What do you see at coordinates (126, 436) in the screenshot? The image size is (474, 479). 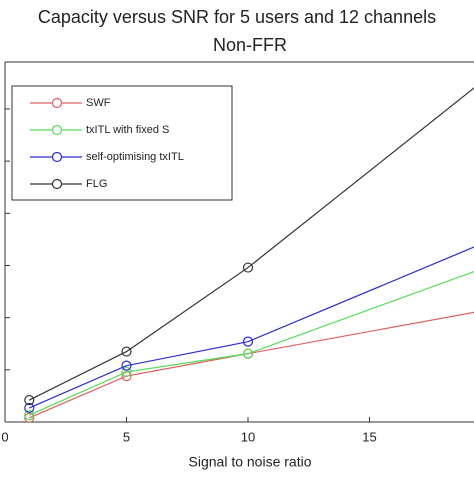 I see `x-tick-label: 5` at bounding box center [126, 436].